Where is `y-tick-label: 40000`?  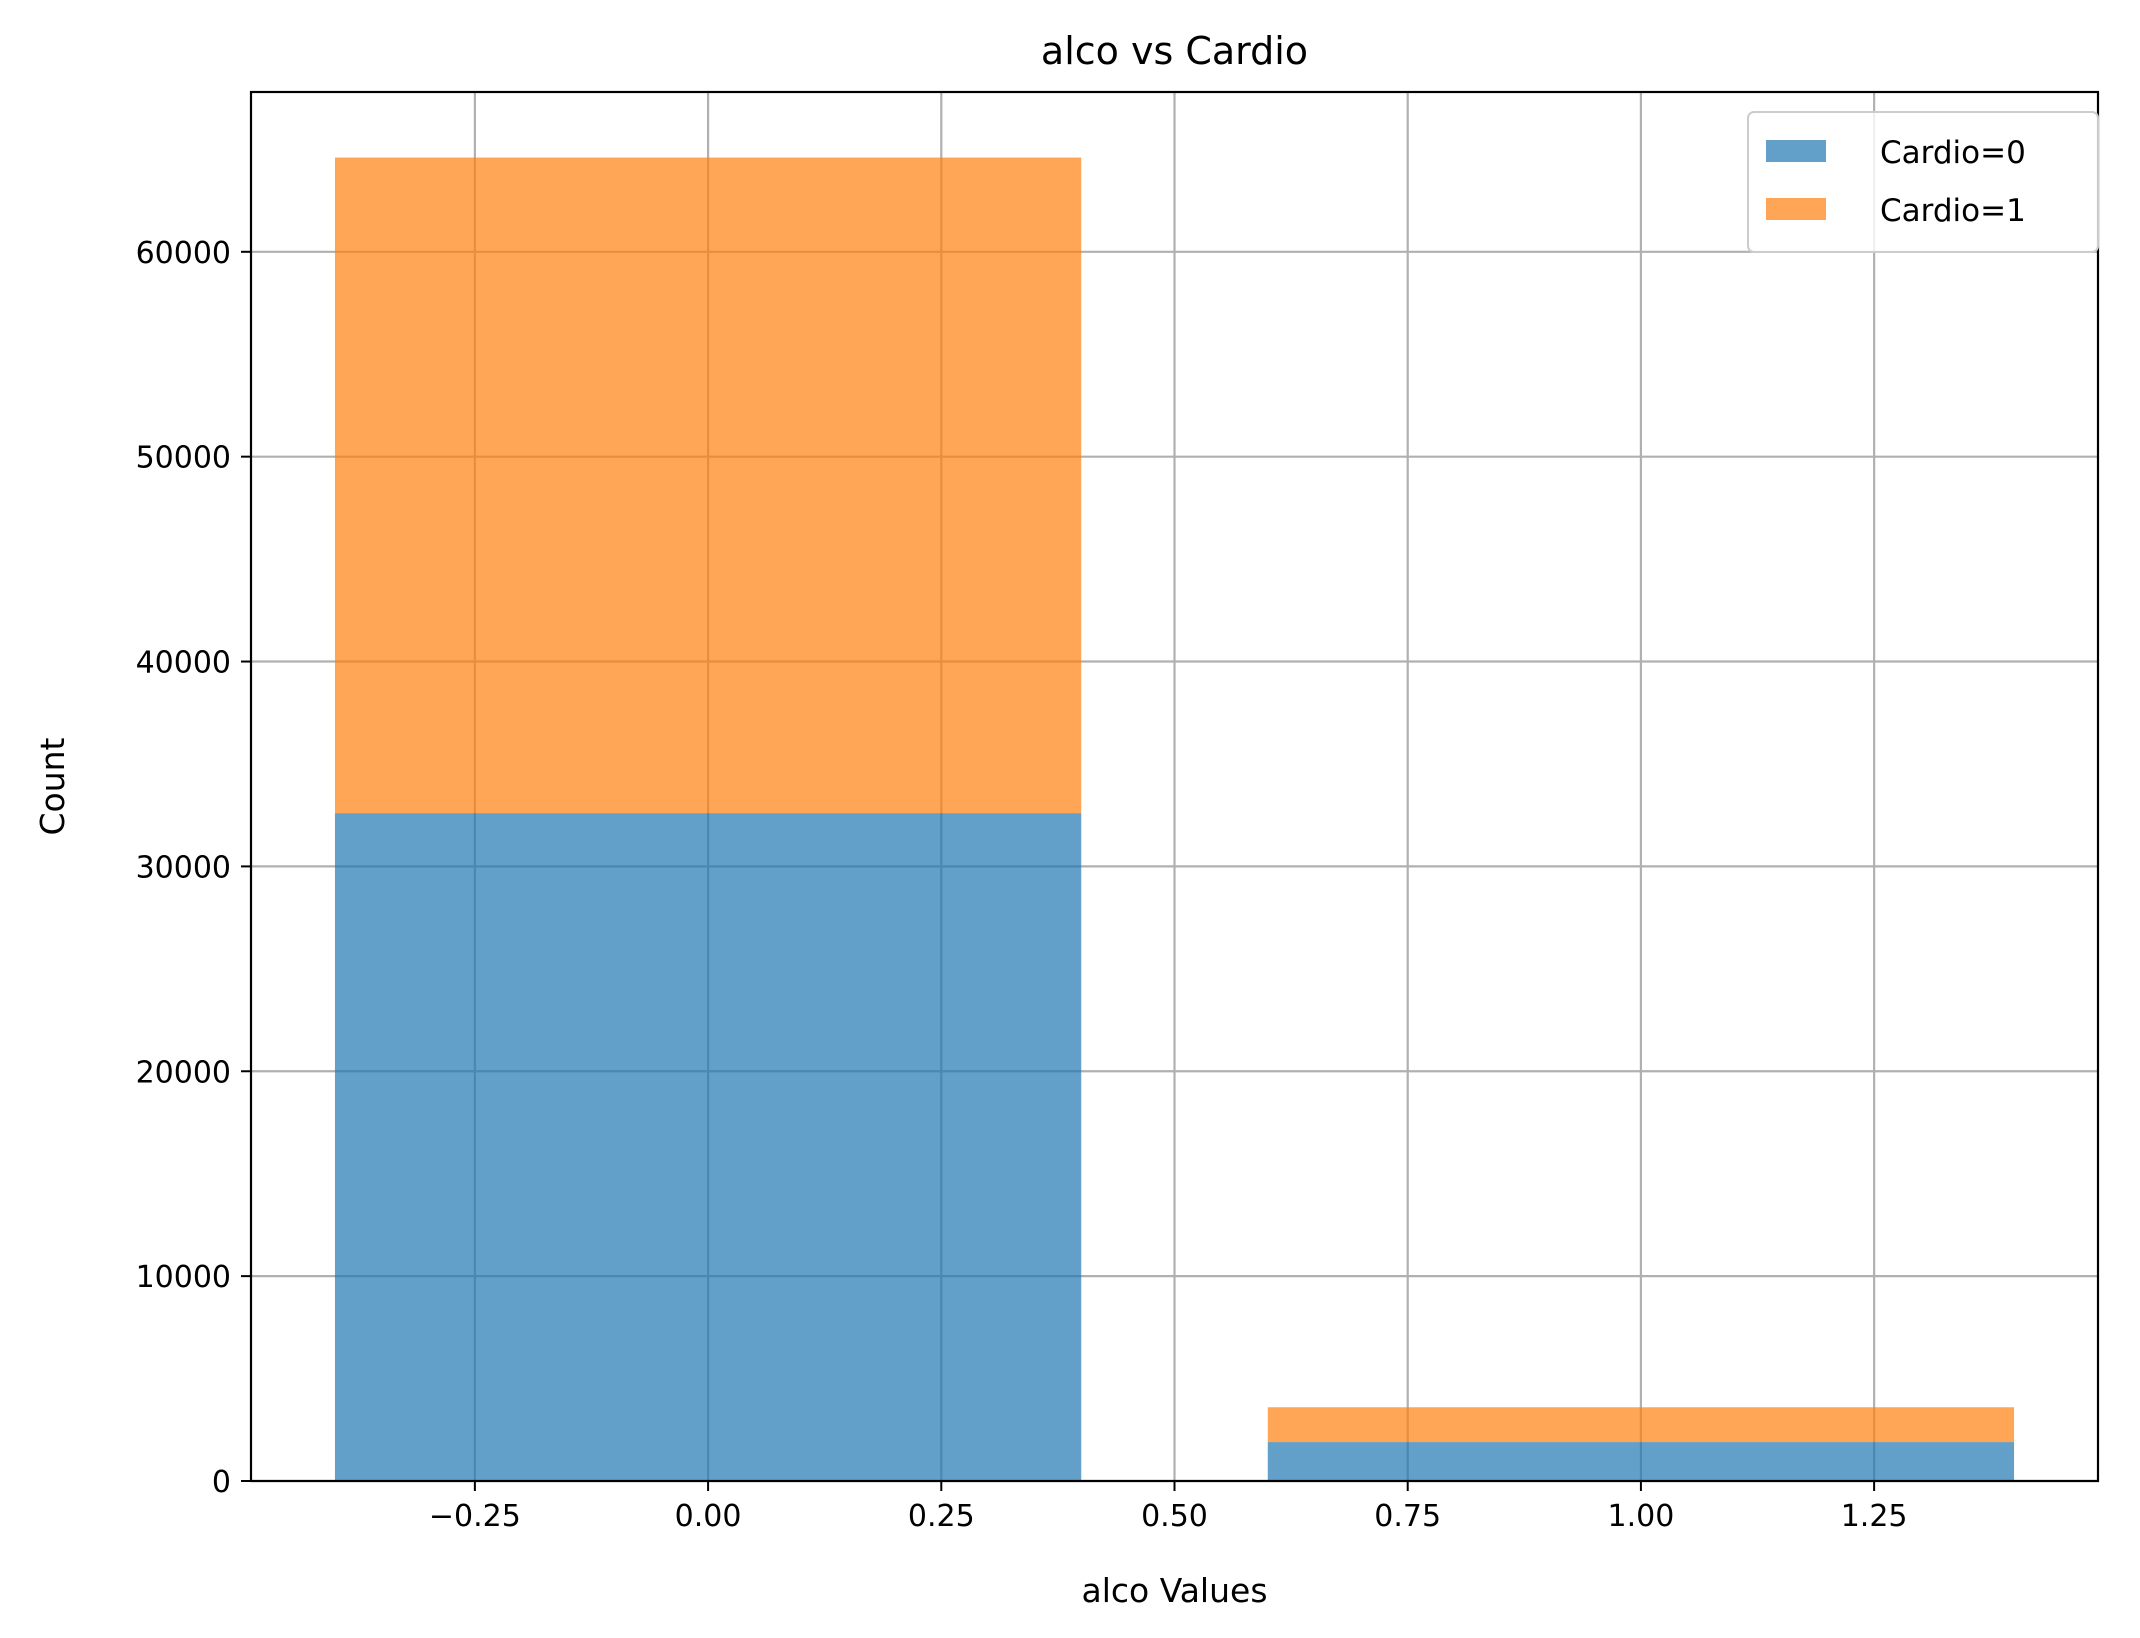
y-tick-label: 40000 is located at coordinates (183, 663).